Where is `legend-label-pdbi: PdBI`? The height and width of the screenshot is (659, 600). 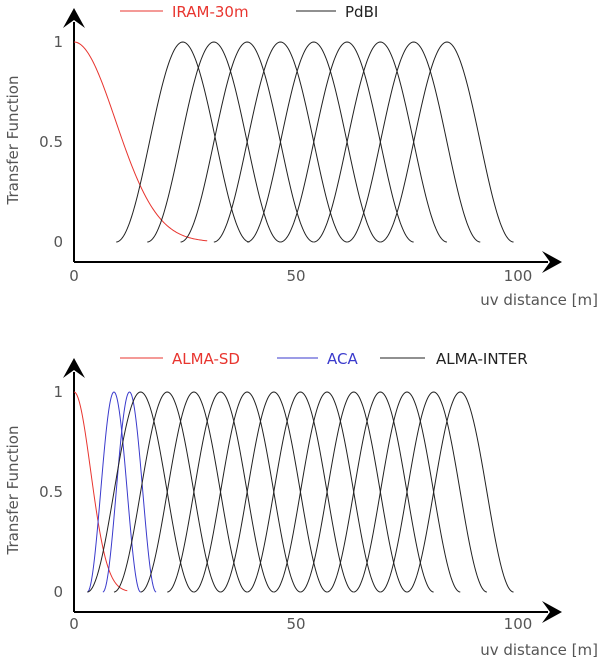
legend-label-pdbi: PdBI is located at coordinates (361, 12).